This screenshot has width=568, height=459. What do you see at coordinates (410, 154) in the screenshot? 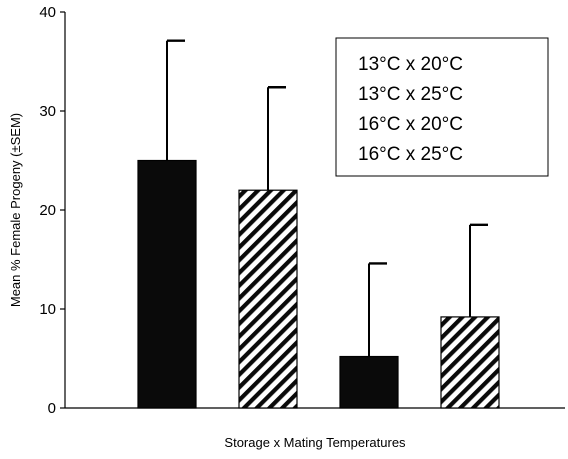
I see `legend-entry: 16°C x 25°C` at bounding box center [410, 154].